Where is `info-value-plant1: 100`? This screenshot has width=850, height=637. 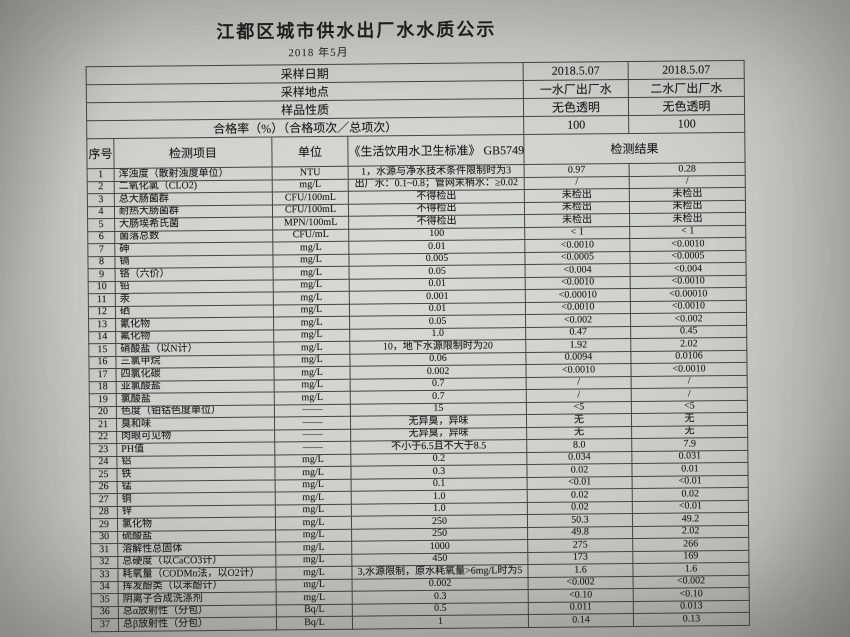 info-value-plant1: 100 is located at coordinates (576, 125).